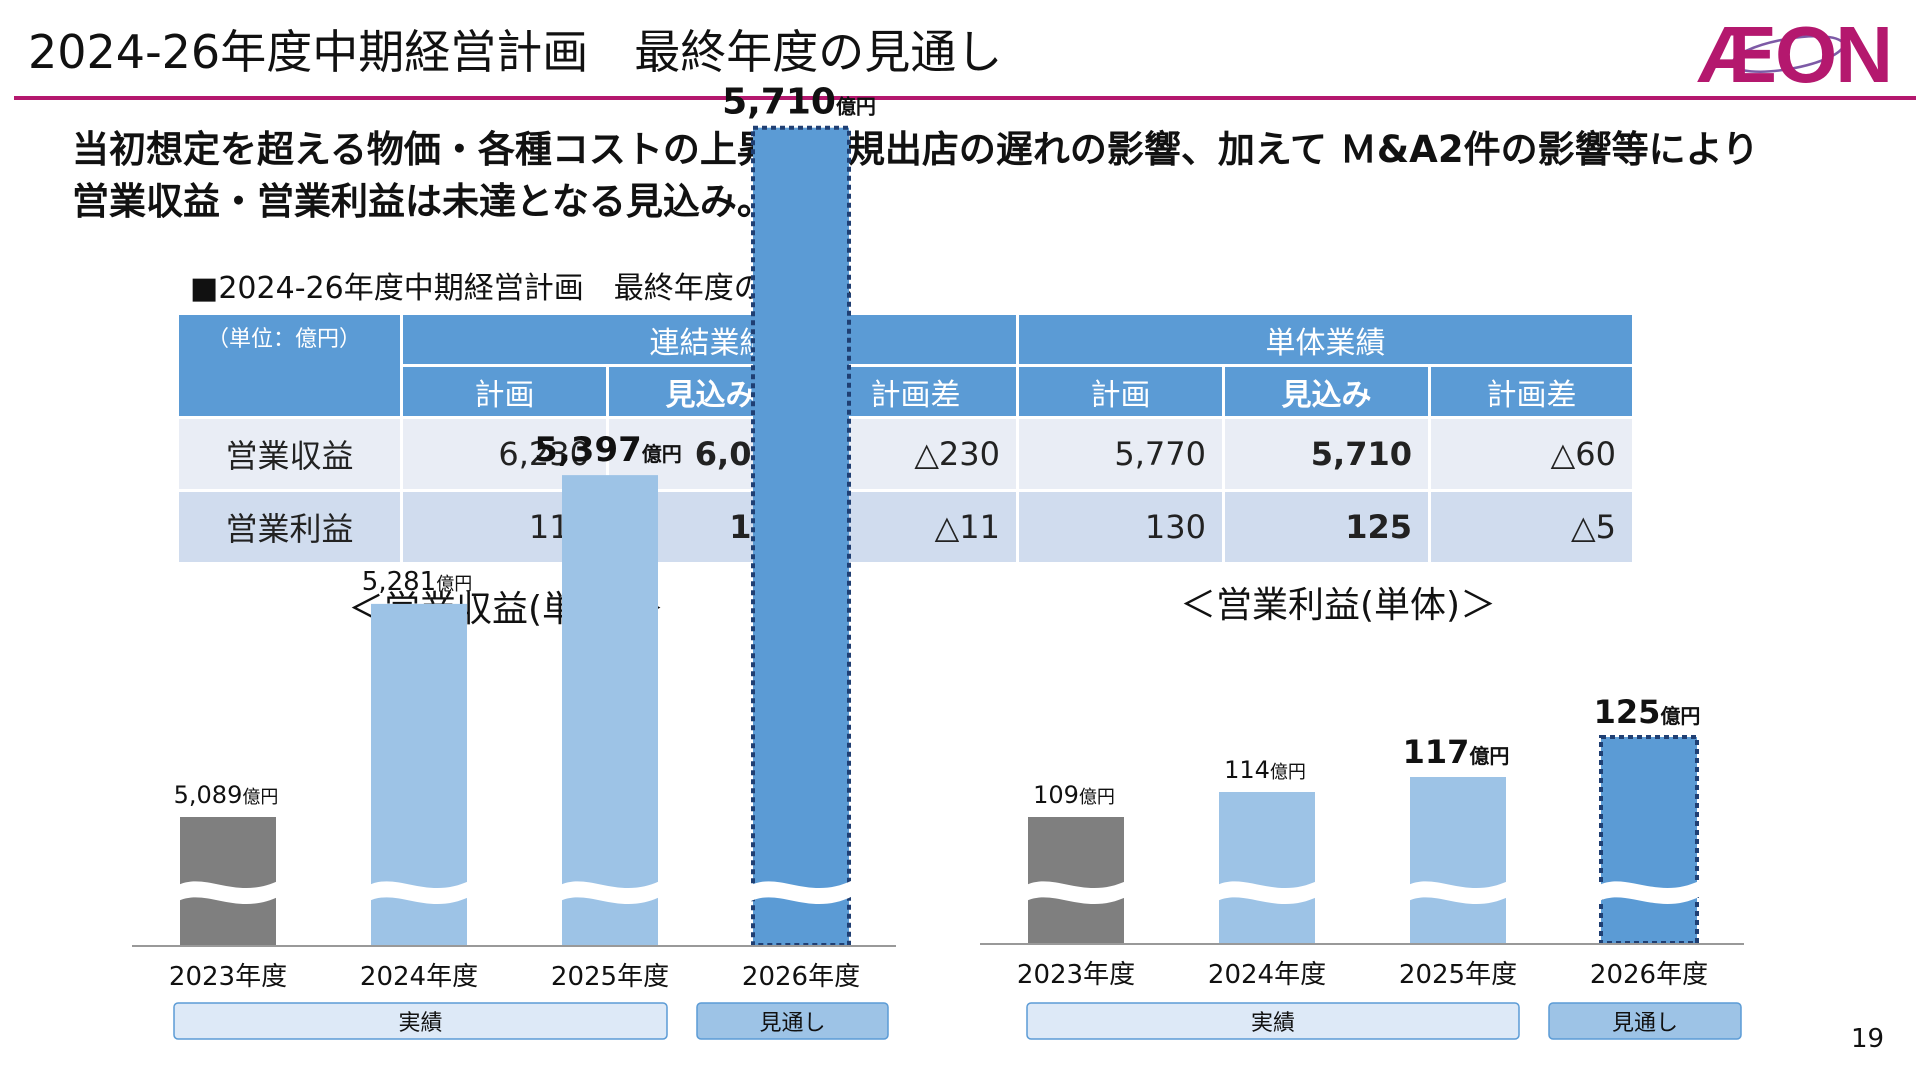 Image resolution: width=1920 pixels, height=1080 pixels. I want to click on cell-cons-plan: 6,230, so click(504, 454).